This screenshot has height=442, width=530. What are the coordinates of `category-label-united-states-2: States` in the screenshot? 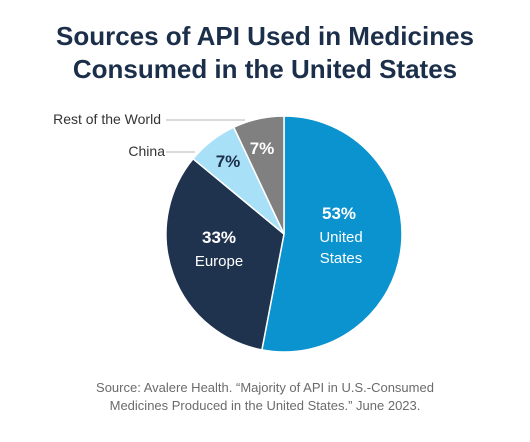 It's located at (341, 258).